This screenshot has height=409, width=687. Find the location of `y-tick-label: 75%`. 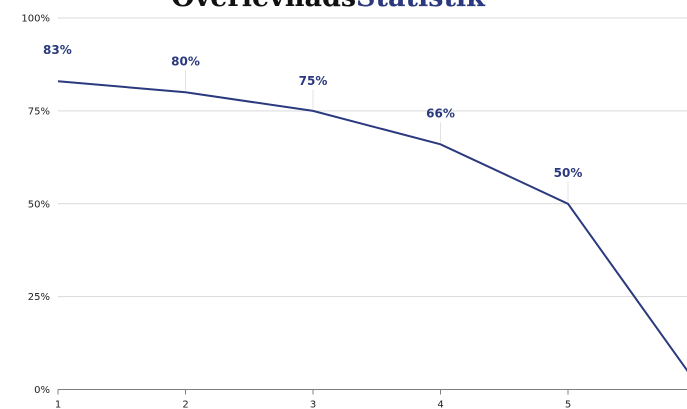

y-tick-label: 75% is located at coordinates (39, 111).